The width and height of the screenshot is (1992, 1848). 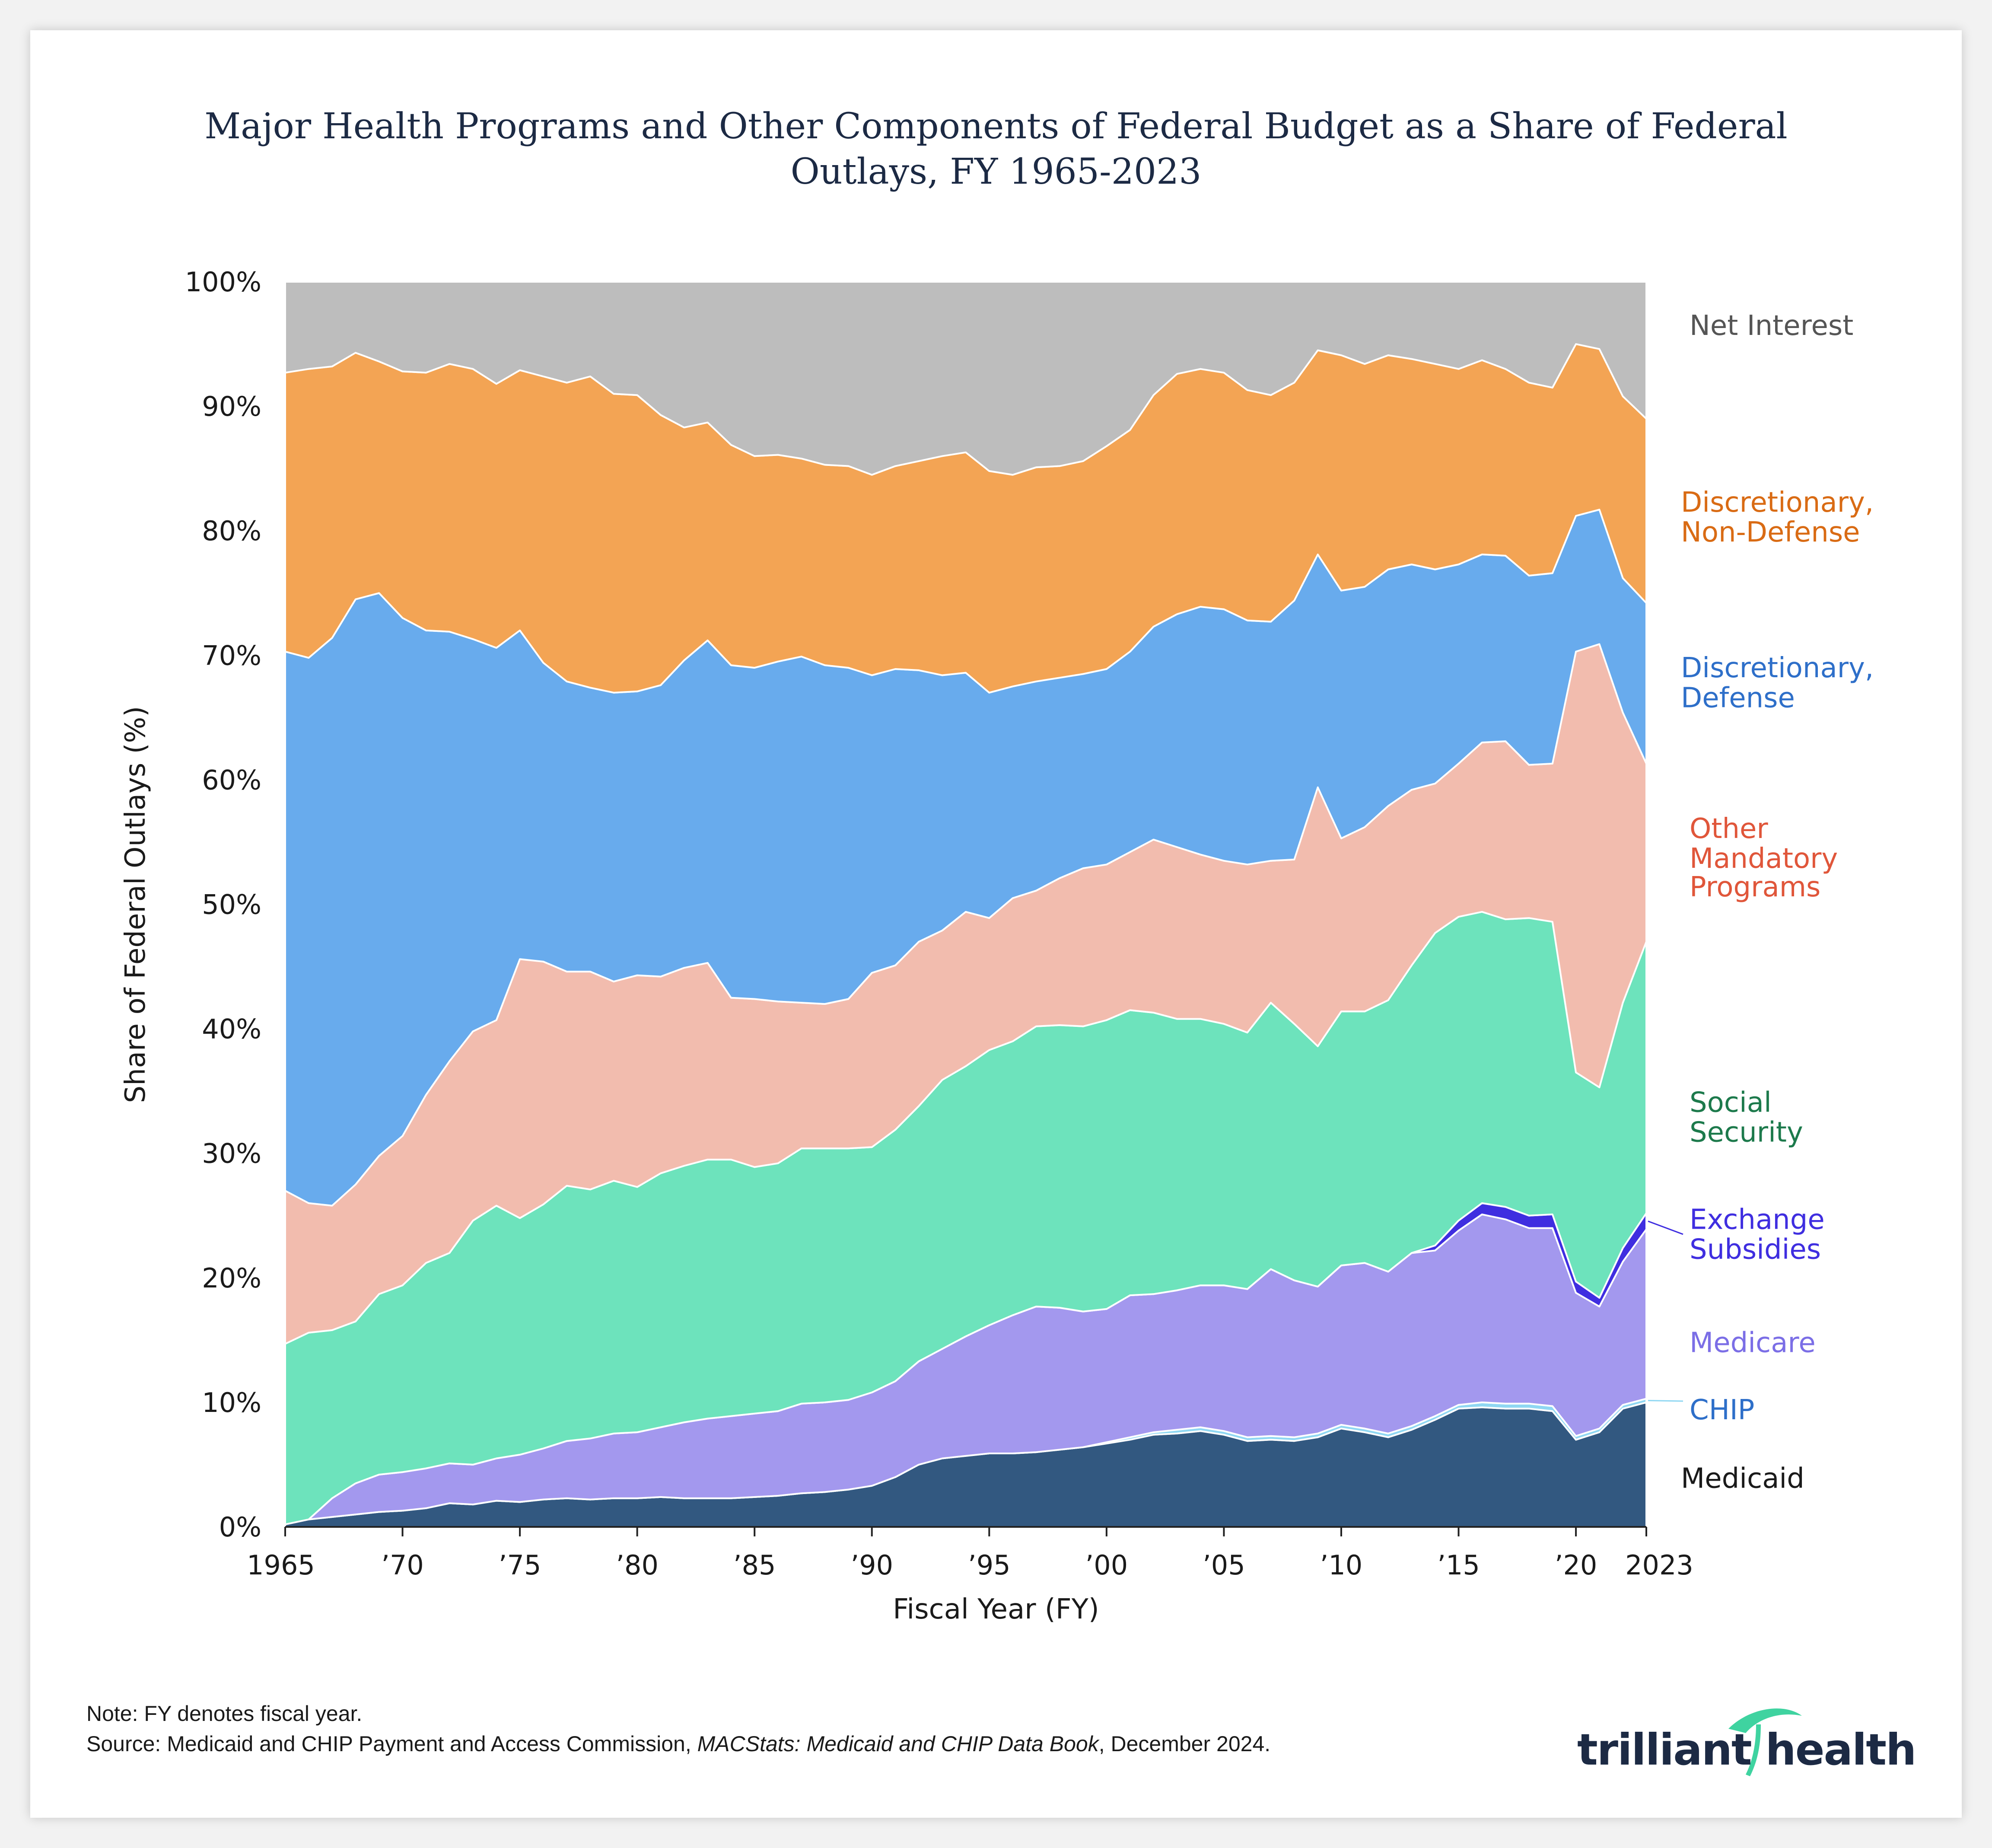 What do you see at coordinates (223, 282) in the screenshot?
I see `y-tick-label: 100%` at bounding box center [223, 282].